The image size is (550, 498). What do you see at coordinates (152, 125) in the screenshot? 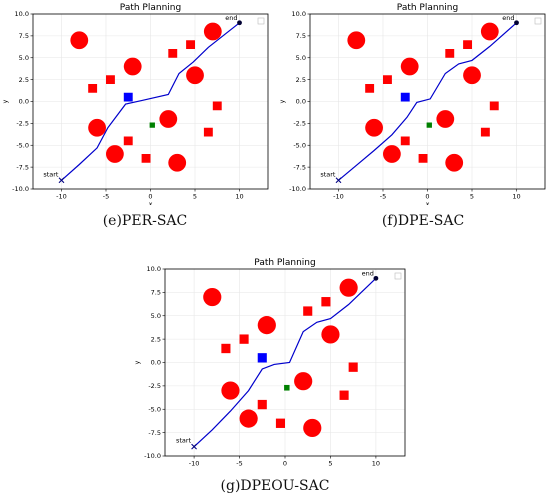
I see `goal-marker` at bounding box center [152, 125].